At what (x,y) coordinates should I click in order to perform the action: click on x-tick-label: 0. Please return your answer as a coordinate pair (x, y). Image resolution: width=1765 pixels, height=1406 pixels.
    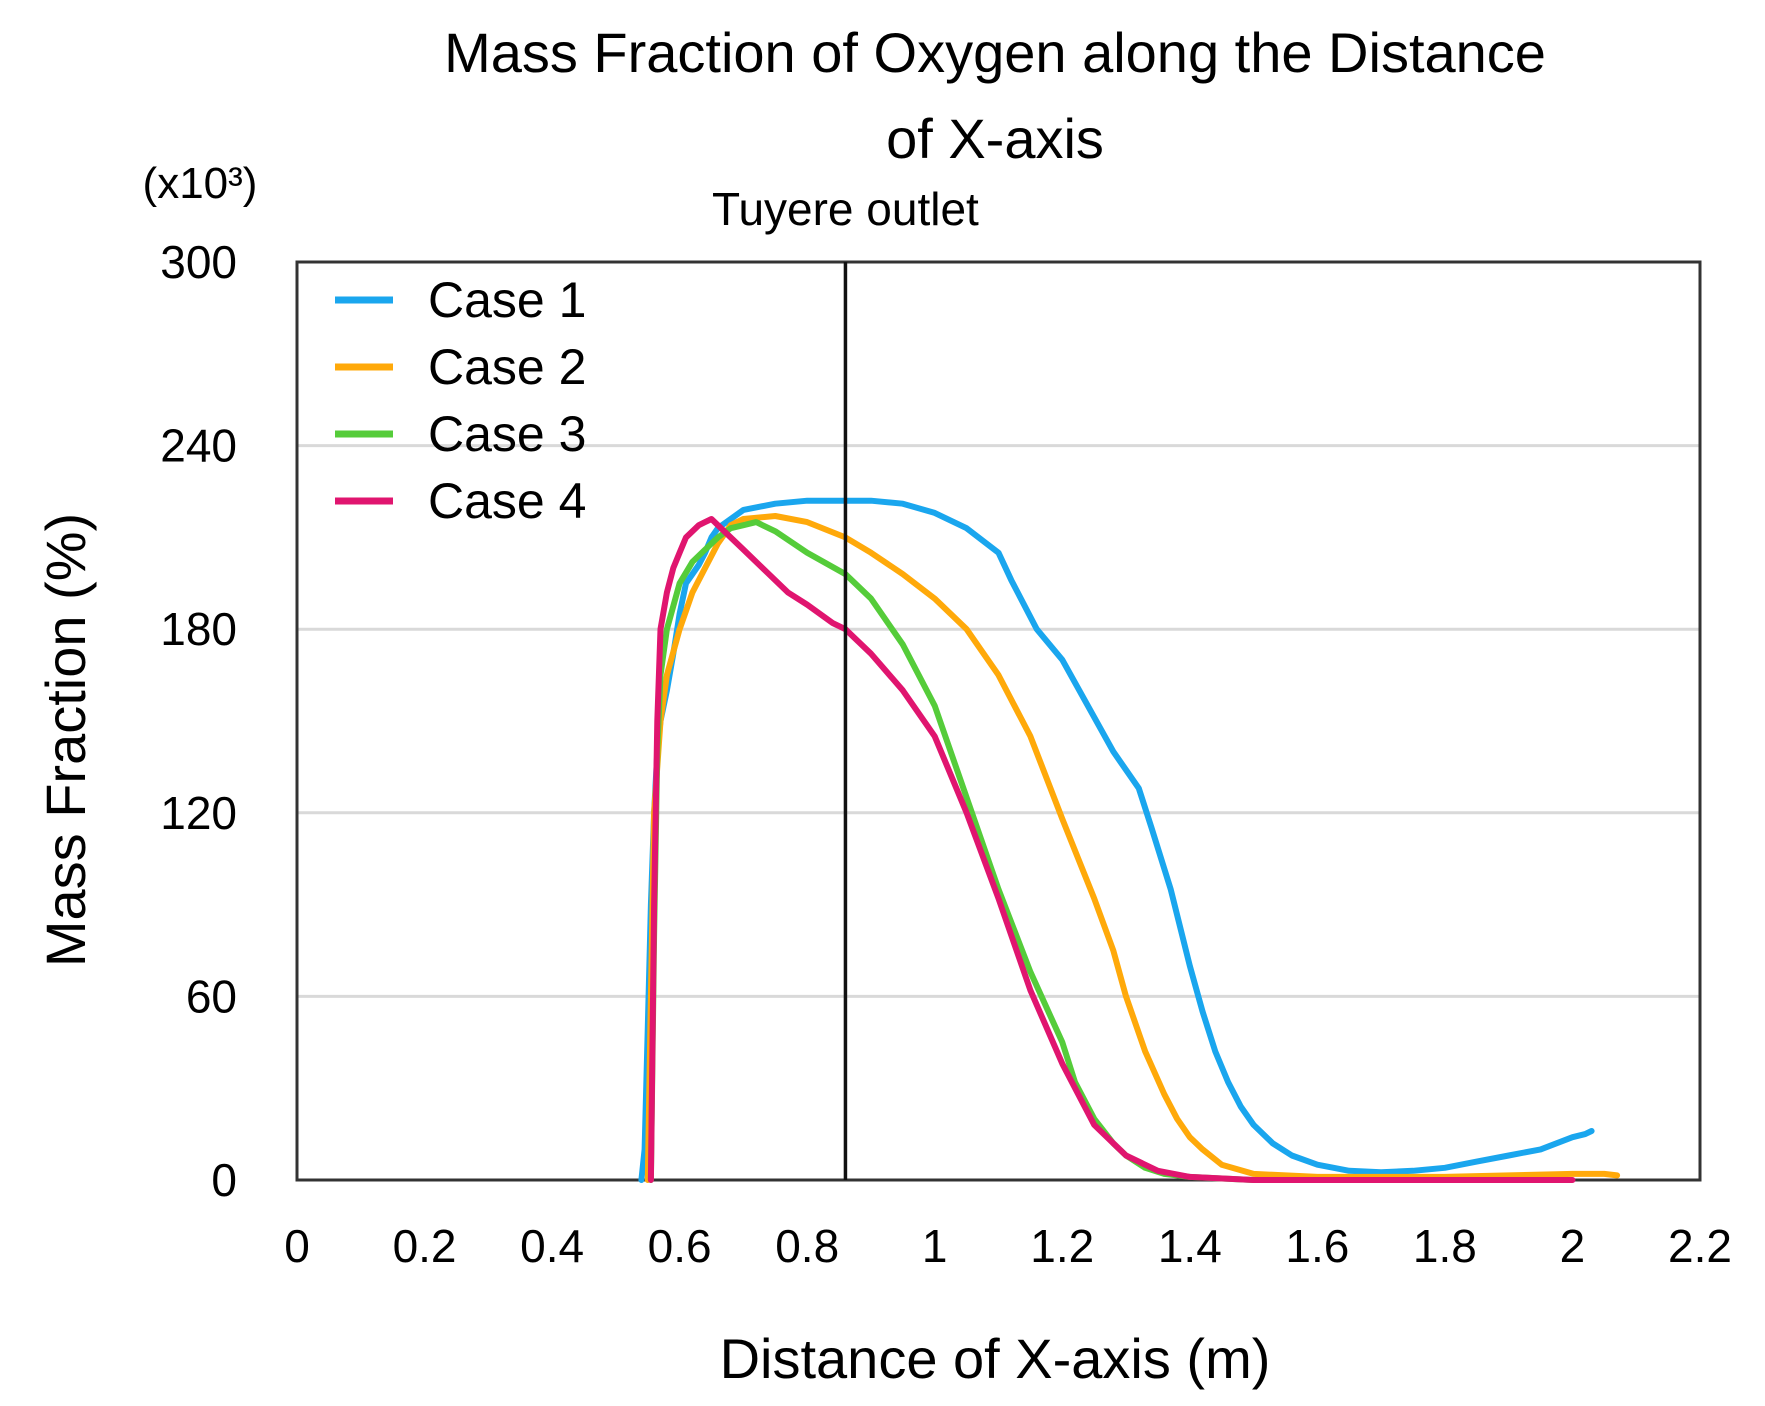
    Looking at the image, I should click on (297, 1246).